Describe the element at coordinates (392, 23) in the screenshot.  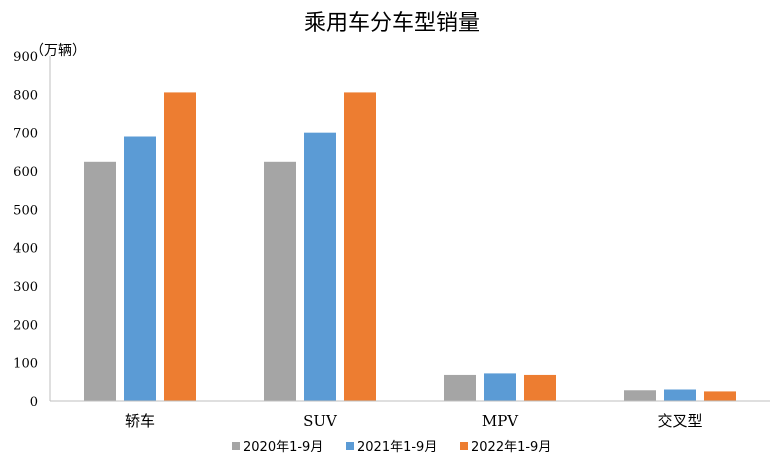
I see `chart-title: 乘用车分车型销量` at that location.